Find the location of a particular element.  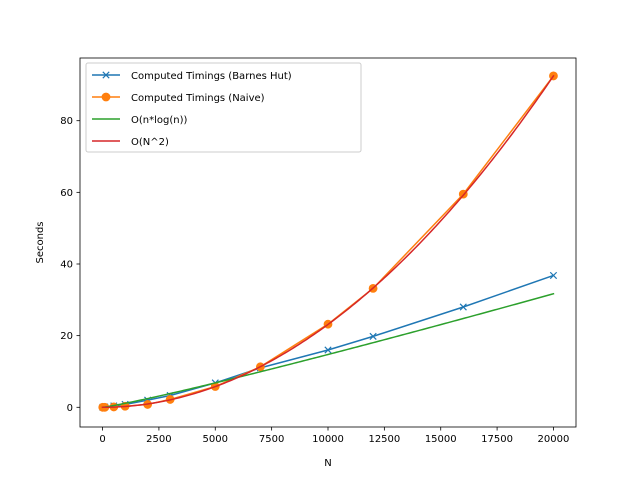

x-tick-label: 7500 is located at coordinates (271, 439).